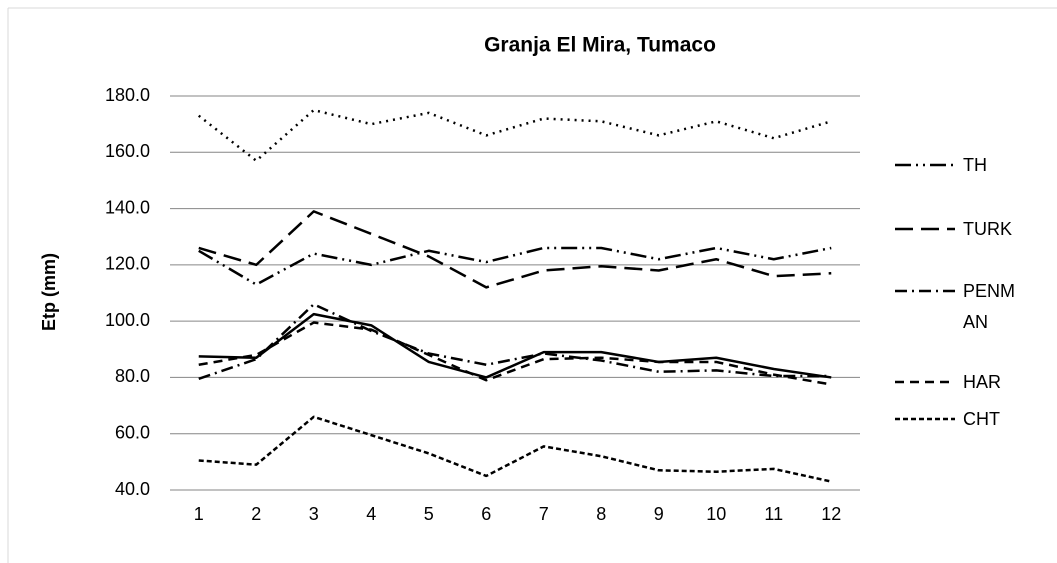 The height and width of the screenshot is (563, 1057). Describe the element at coordinates (429, 514) in the screenshot. I see `x-tick-label: 5` at that location.